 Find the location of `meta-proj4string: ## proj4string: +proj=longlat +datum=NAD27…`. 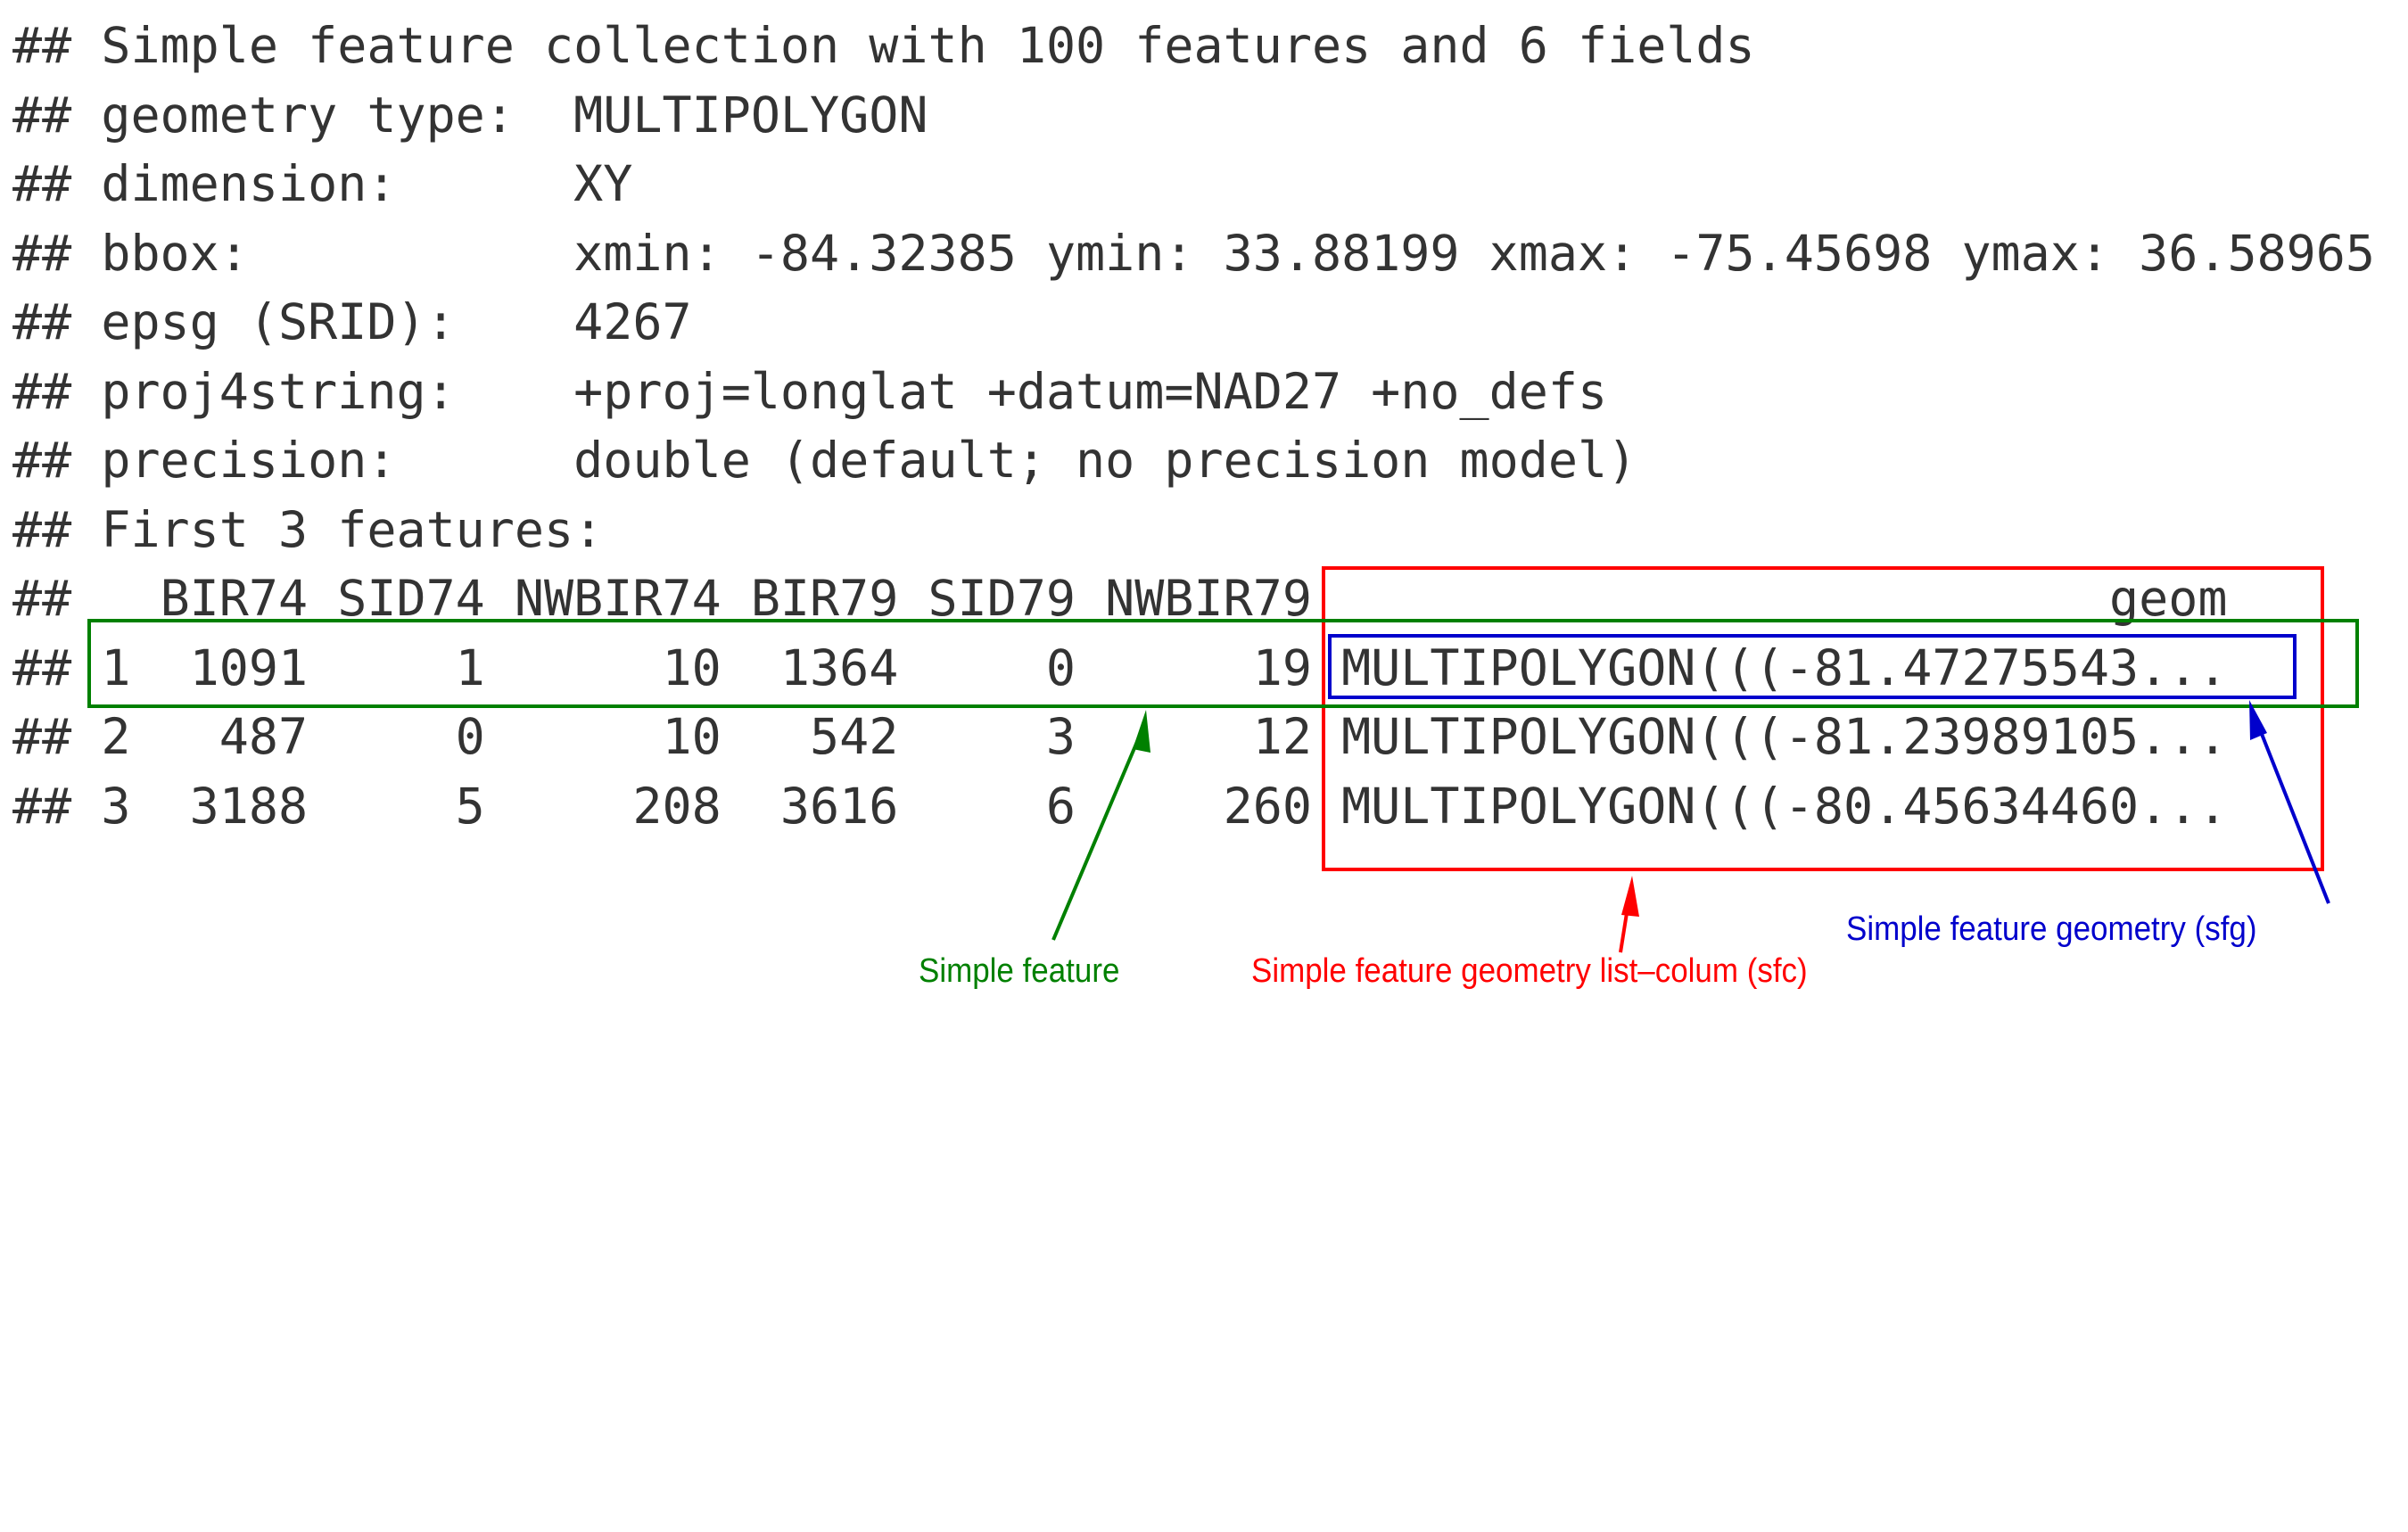

meta-proj4string: ## proj4string: +proj=longlat +datum=NAD27… is located at coordinates (1210, 392).